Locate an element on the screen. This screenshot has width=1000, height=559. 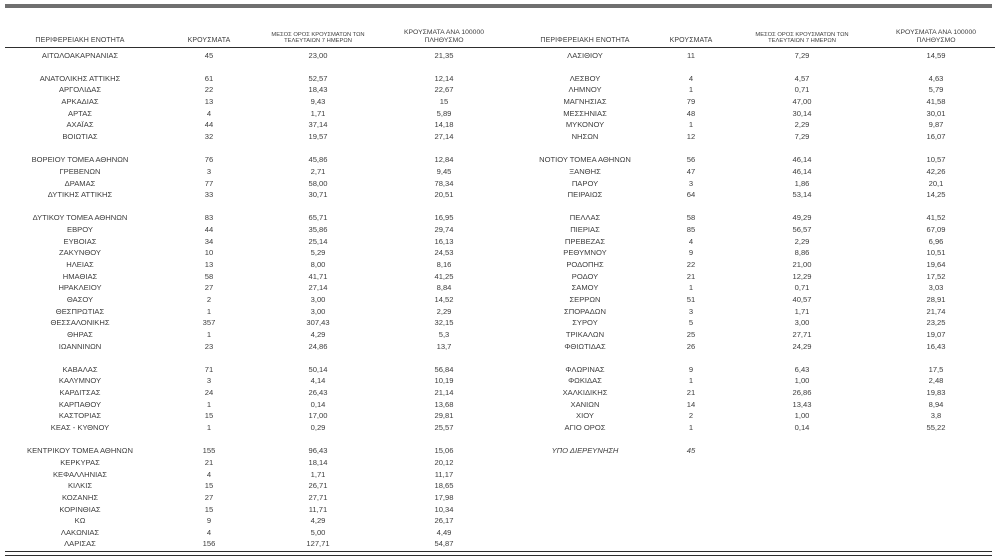
region-cell: ΛΑΡΙΣΑΣ is located at coordinates (80, 544).